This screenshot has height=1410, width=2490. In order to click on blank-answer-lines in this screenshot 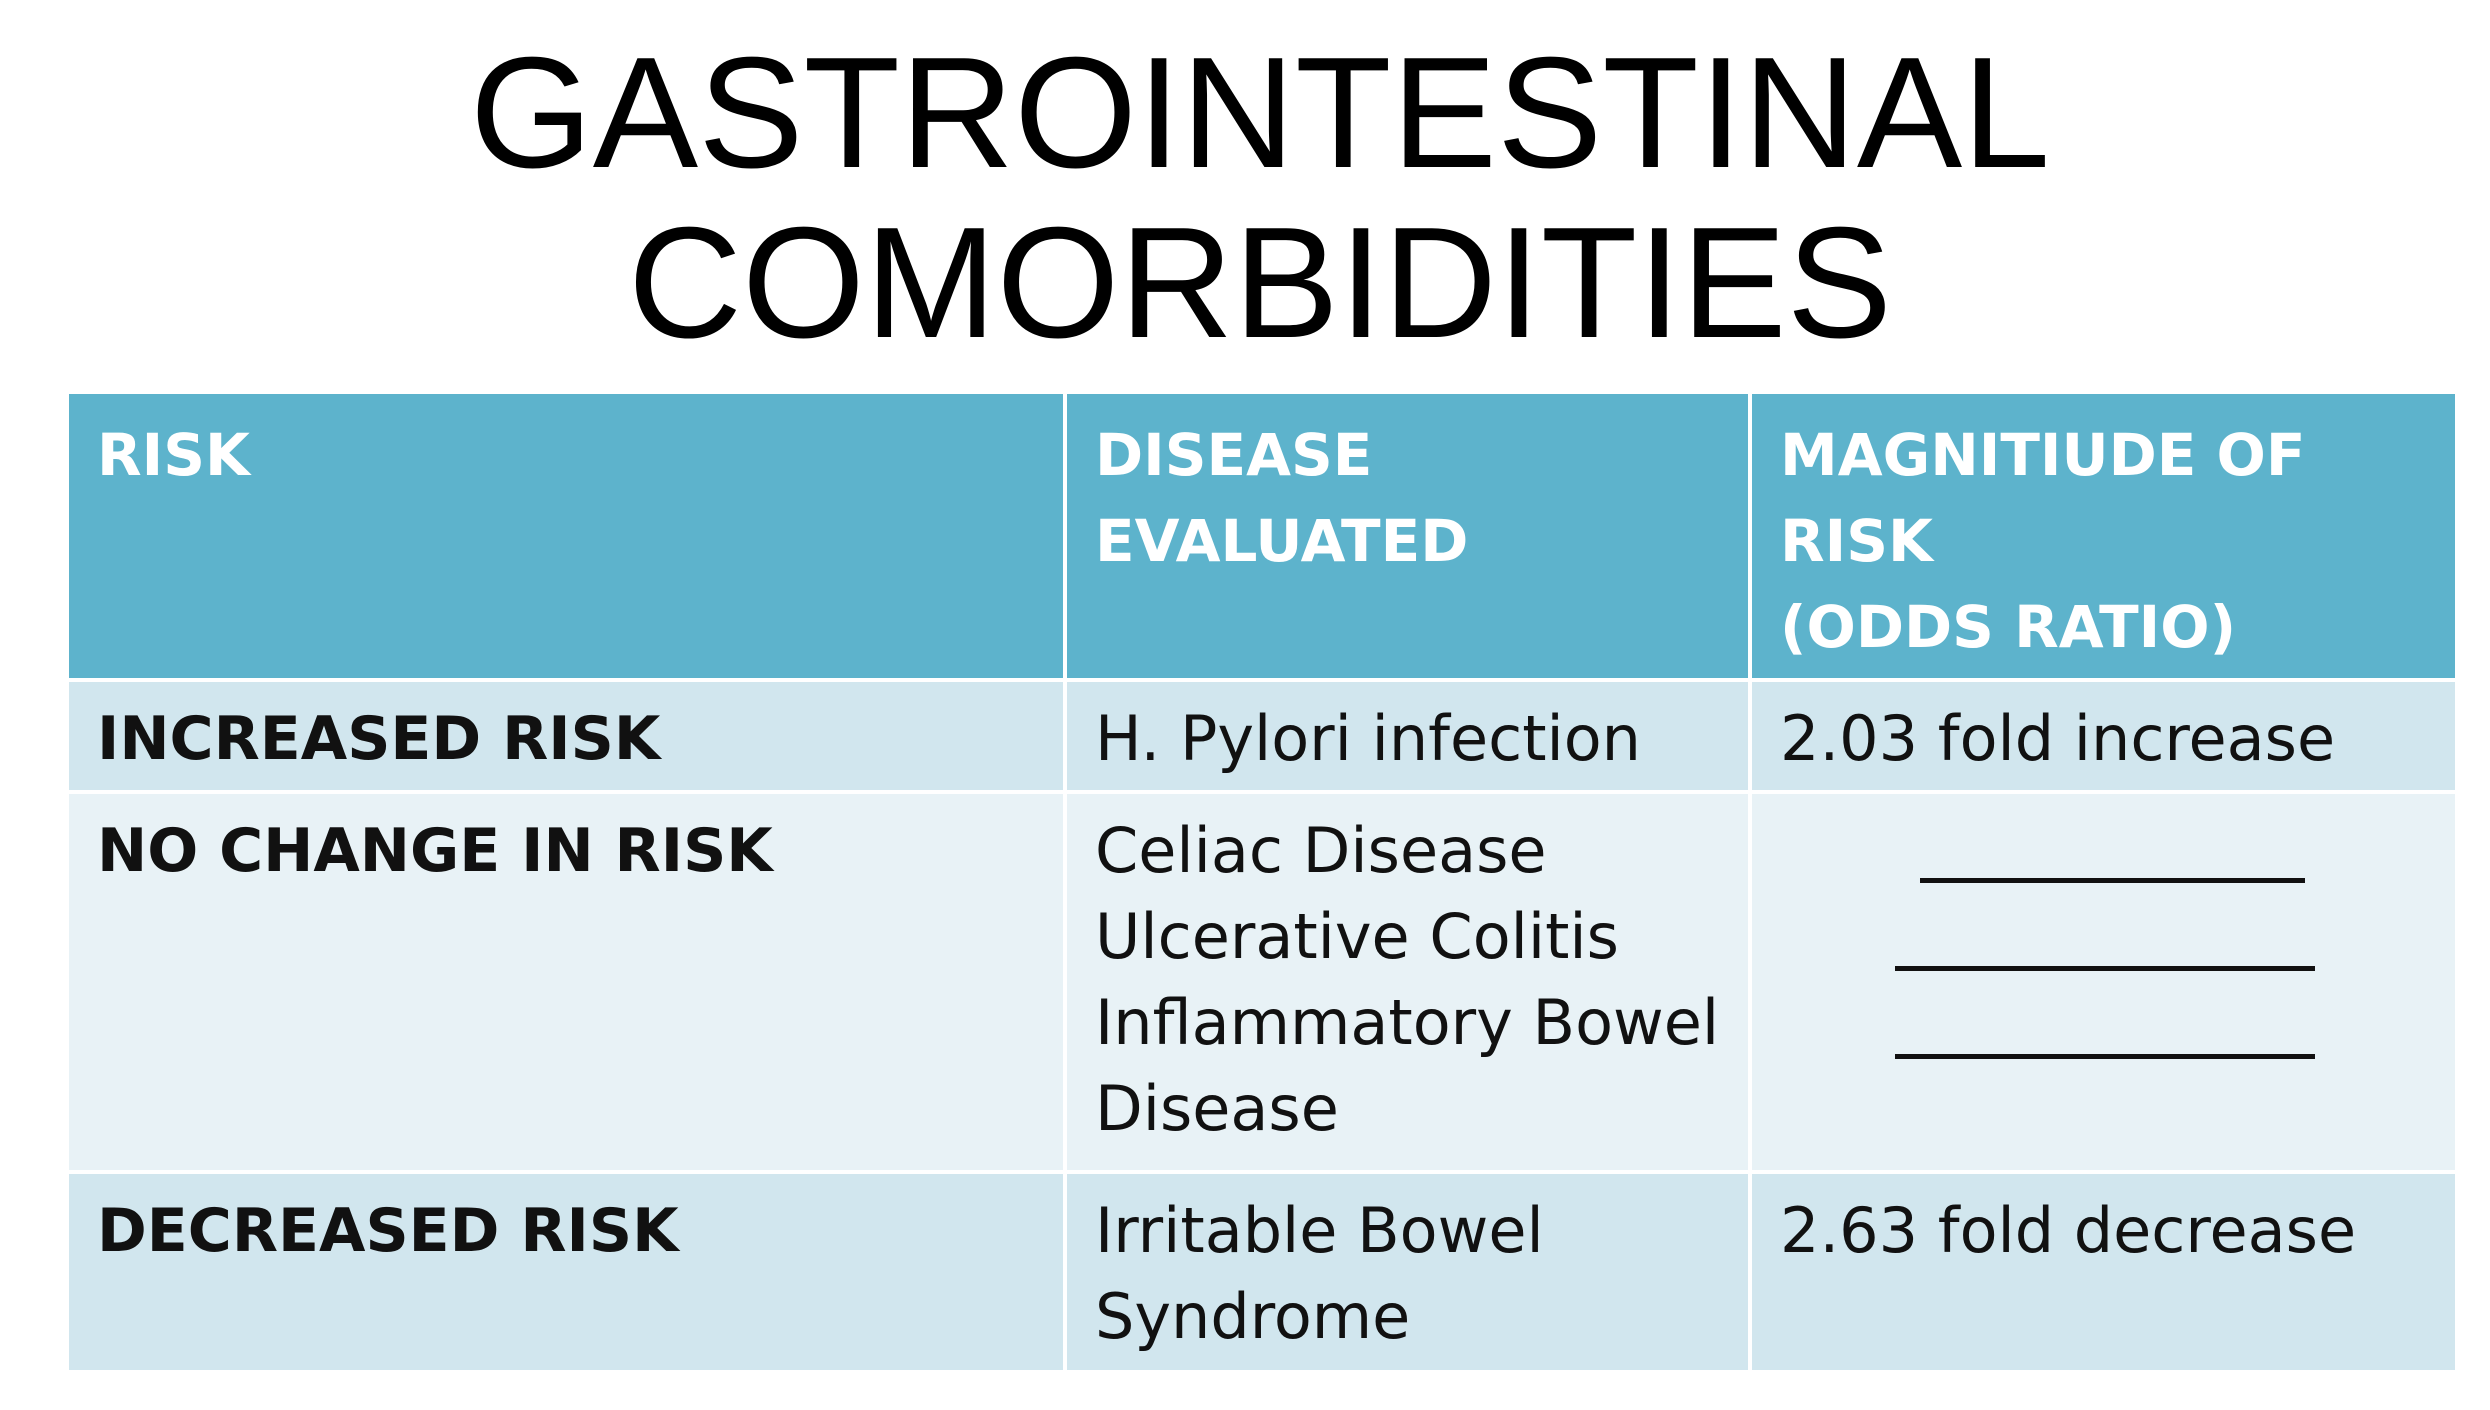, I will do `click(2103, 958)`.